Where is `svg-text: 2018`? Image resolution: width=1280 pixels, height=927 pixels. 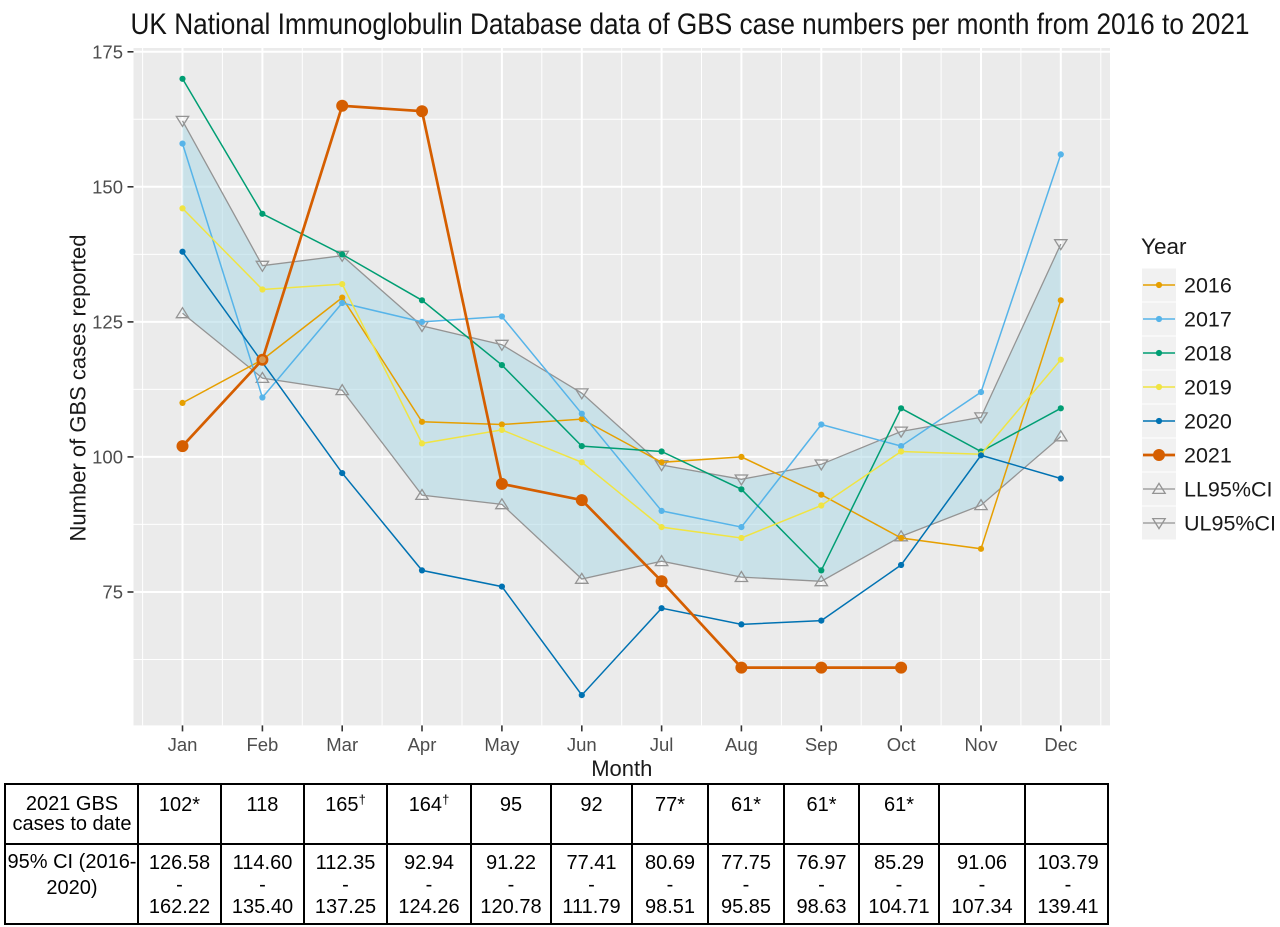
svg-text: 2018 is located at coordinates (1208, 354).